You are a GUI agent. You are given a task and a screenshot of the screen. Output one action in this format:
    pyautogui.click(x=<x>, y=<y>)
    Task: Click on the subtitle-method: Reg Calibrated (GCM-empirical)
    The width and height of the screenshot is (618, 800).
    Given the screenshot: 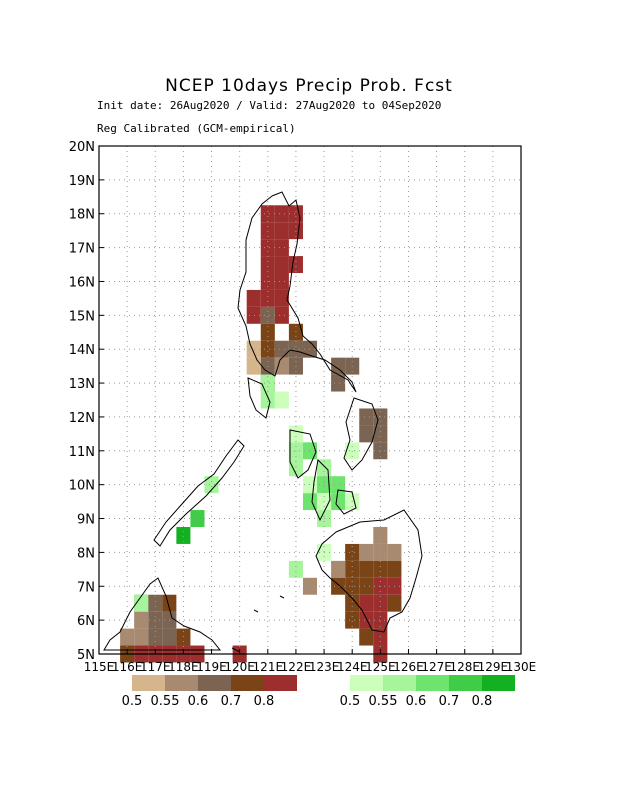 What is the action you would take?
    pyautogui.click(x=196, y=128)
    